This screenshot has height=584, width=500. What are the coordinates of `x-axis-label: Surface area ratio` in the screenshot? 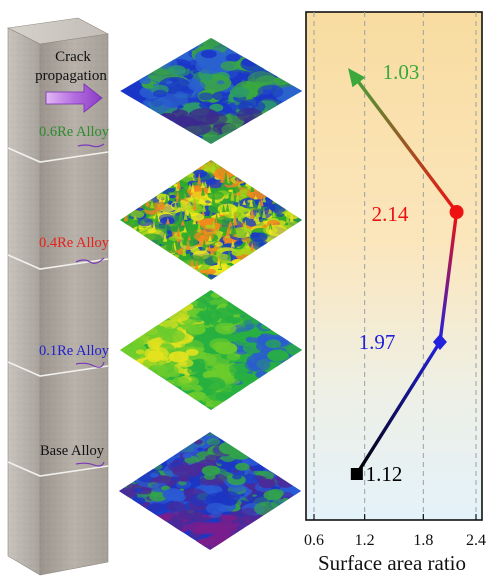 It's located at (392, 563).